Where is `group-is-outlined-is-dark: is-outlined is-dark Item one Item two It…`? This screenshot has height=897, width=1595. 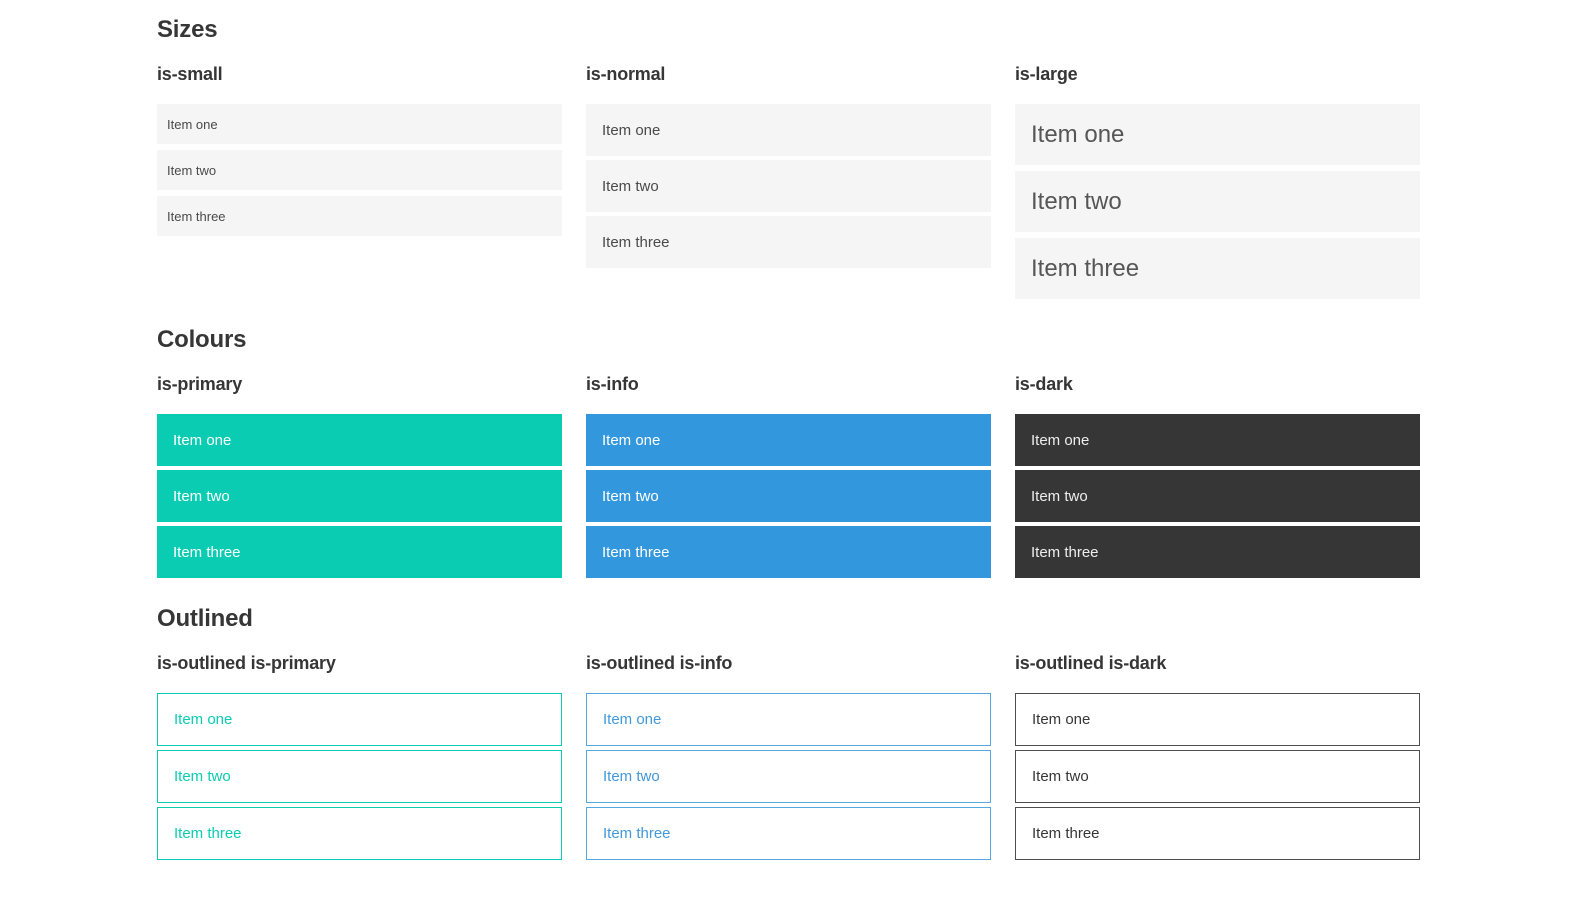 group-is-outlined-is-dark: is-outlined is-dark Item one Item two It… is located at coordinates (1217, 756).